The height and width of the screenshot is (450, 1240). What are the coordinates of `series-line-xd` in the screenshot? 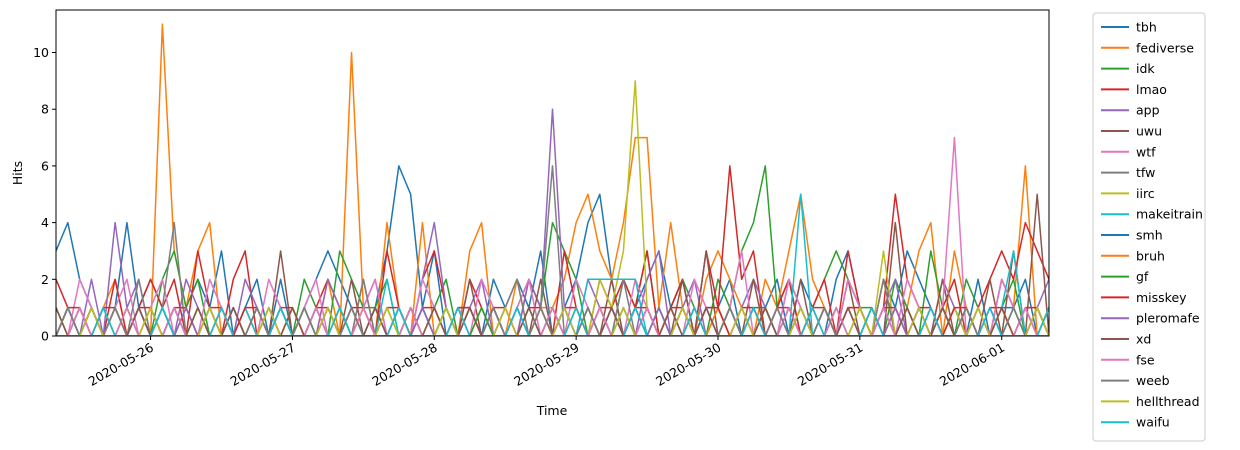 It's located at (552, 321).